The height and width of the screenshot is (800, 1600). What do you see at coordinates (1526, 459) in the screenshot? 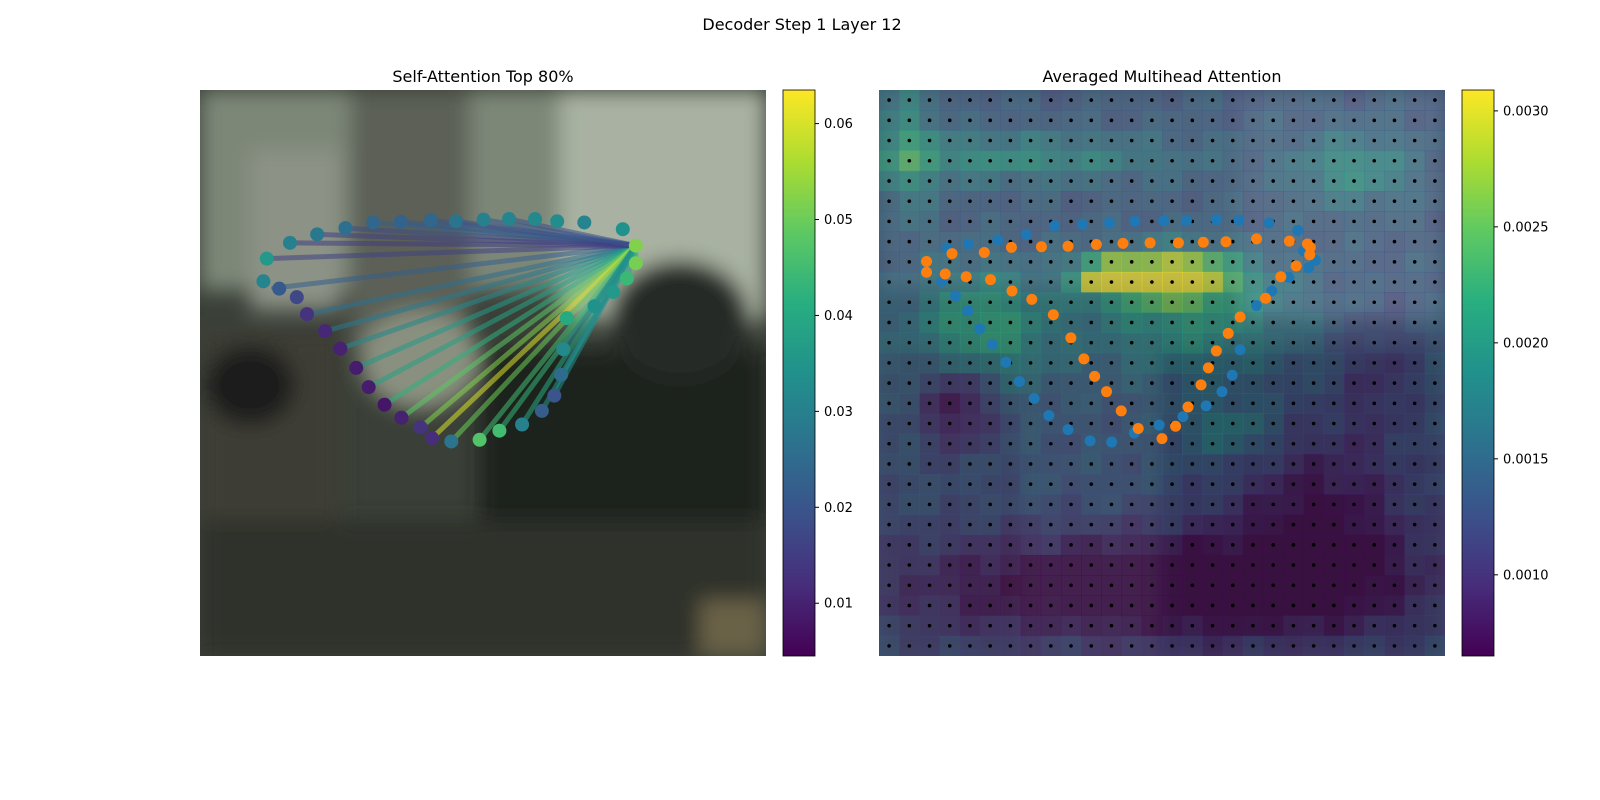
I see `colorbar-tick-label: 0.0015` at bounding box center [1526, 459].